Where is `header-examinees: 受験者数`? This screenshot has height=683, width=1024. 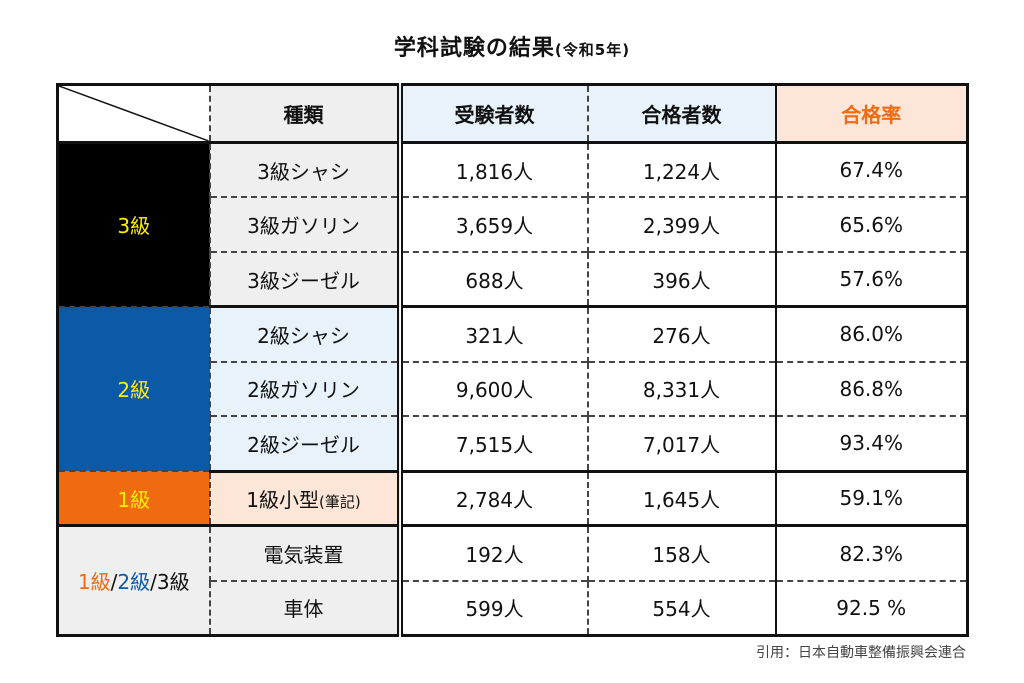
header-examinees: 受験者数 is located at coordinates (492, 114).